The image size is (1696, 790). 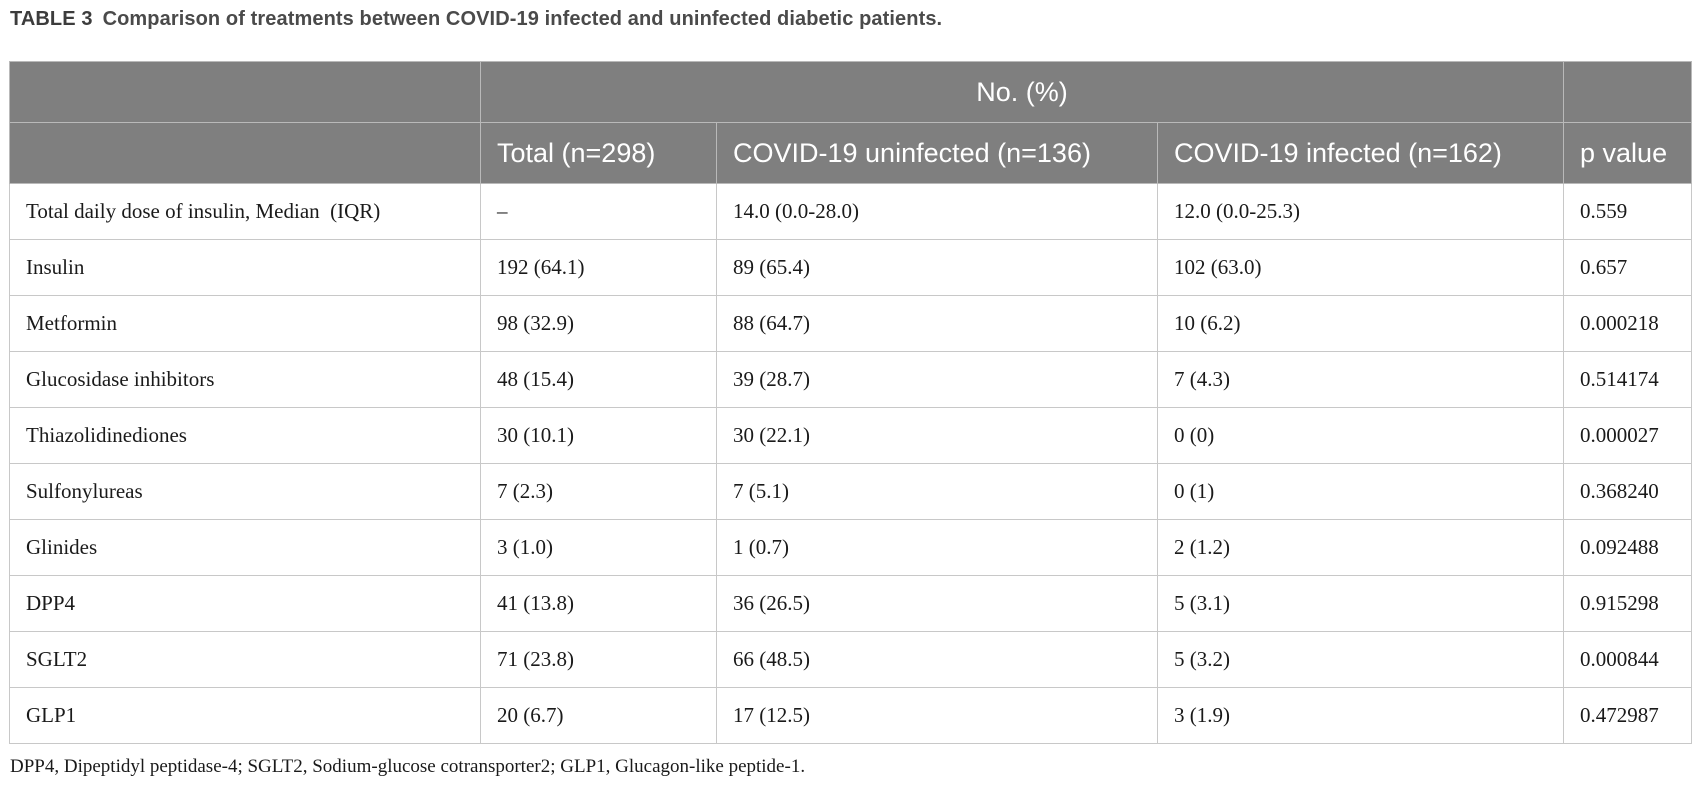 I want to click on cell-infected: 5 (3.2), so click(x=1360, y=659).